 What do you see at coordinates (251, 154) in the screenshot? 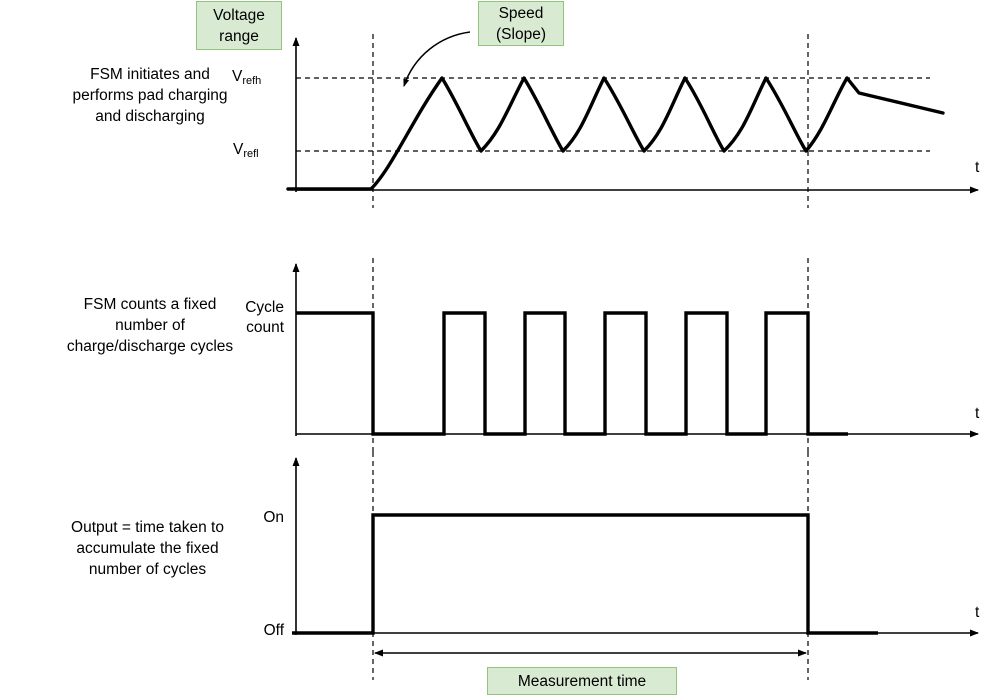
I see `y-label-vrefl-sub: refl` at bounding box center [251, 154].